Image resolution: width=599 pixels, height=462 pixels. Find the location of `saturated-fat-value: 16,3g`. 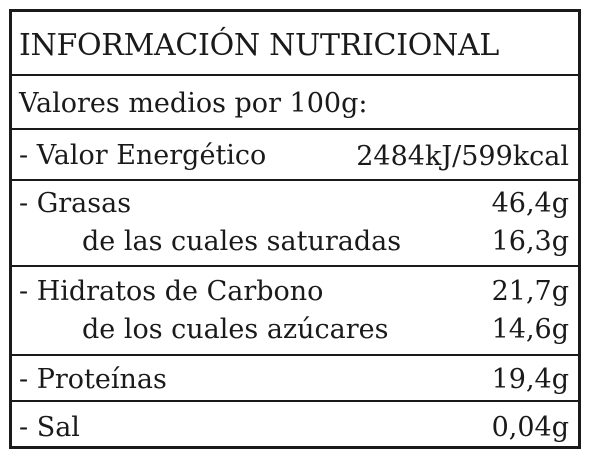

saturated-fat-value: 16,3g is located at coordinates (530, 241).